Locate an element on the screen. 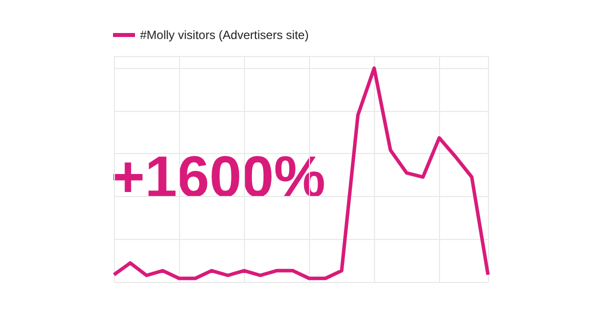 This screenshot has width=602, height=332. annotation: +1600% is located at coordinates (218, 177).